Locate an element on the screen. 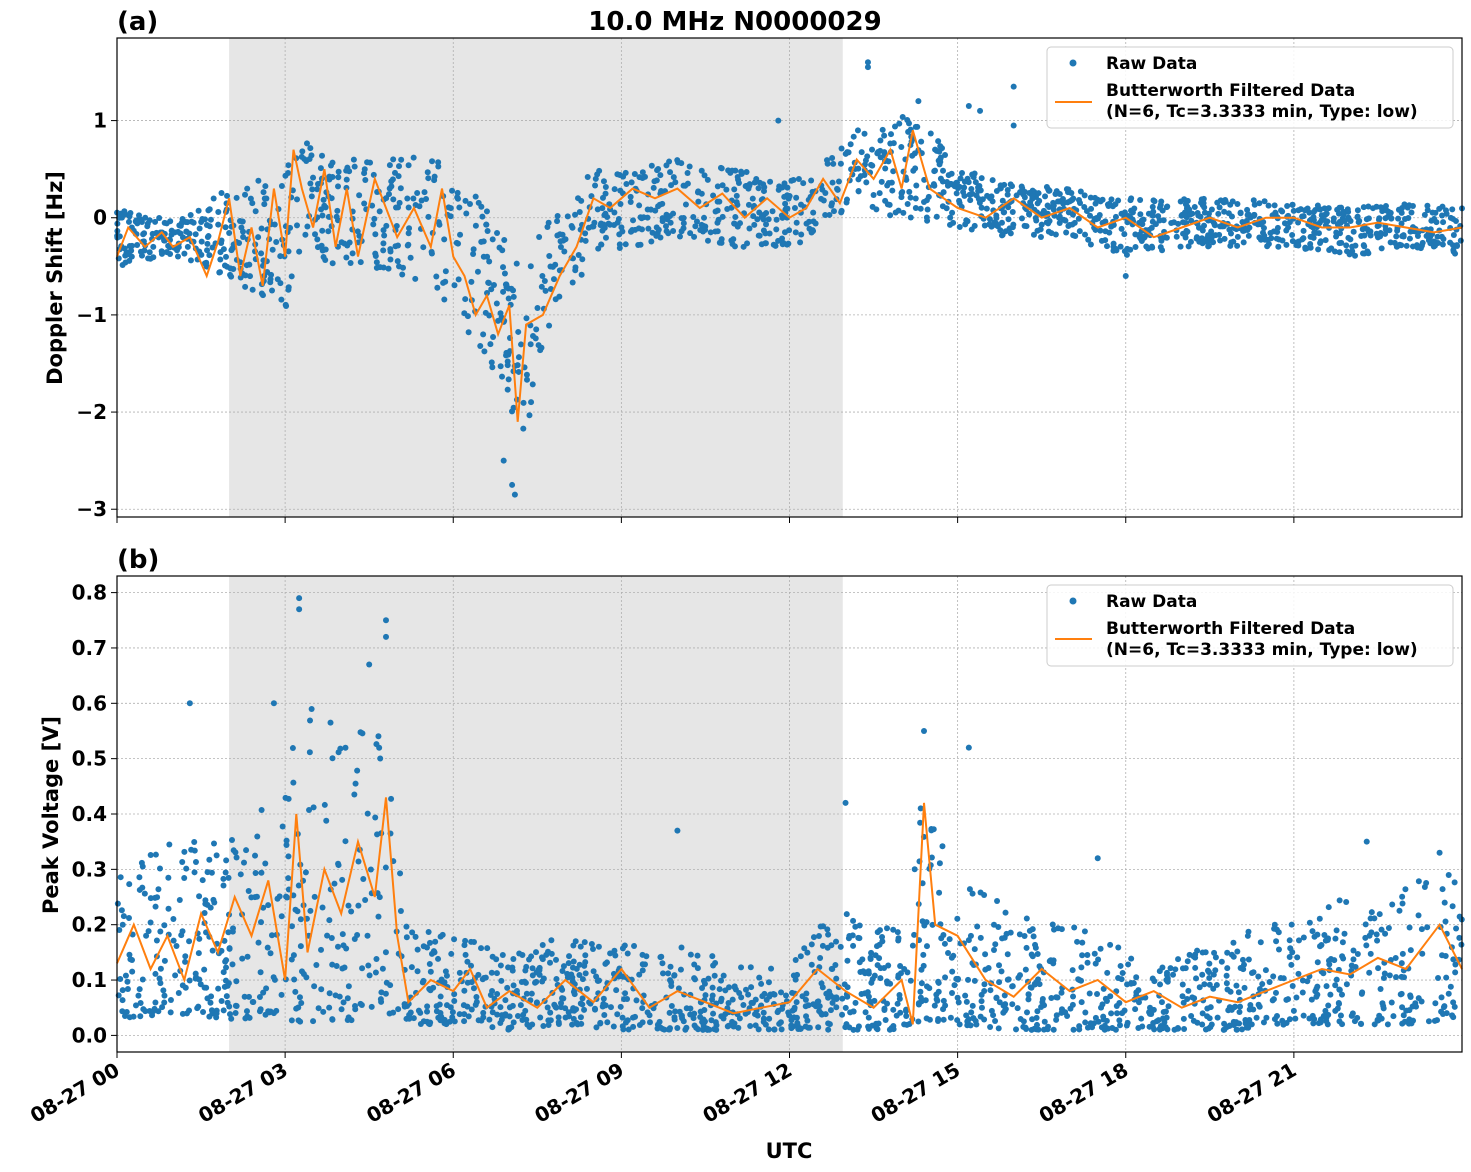 The width and height of the screenshot is (1471, 1172). panel-a-legend-raw-marker is located at coordinates (1073, 63).